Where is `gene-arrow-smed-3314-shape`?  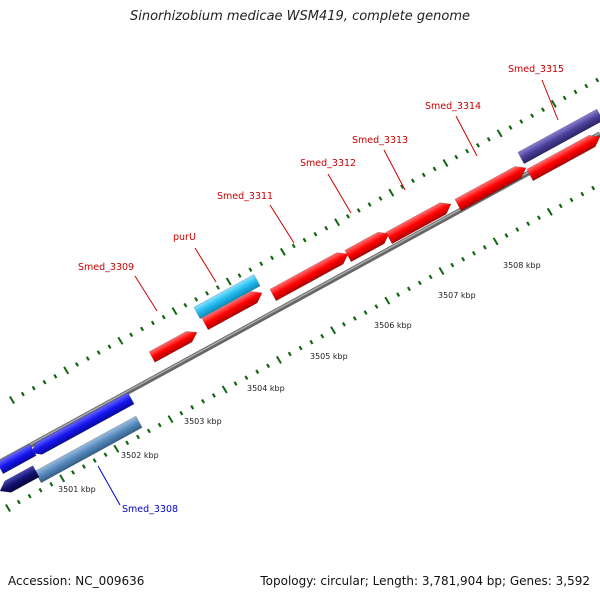 gene-arrow-smed-3314-shape is located at coordinates (490, 189).